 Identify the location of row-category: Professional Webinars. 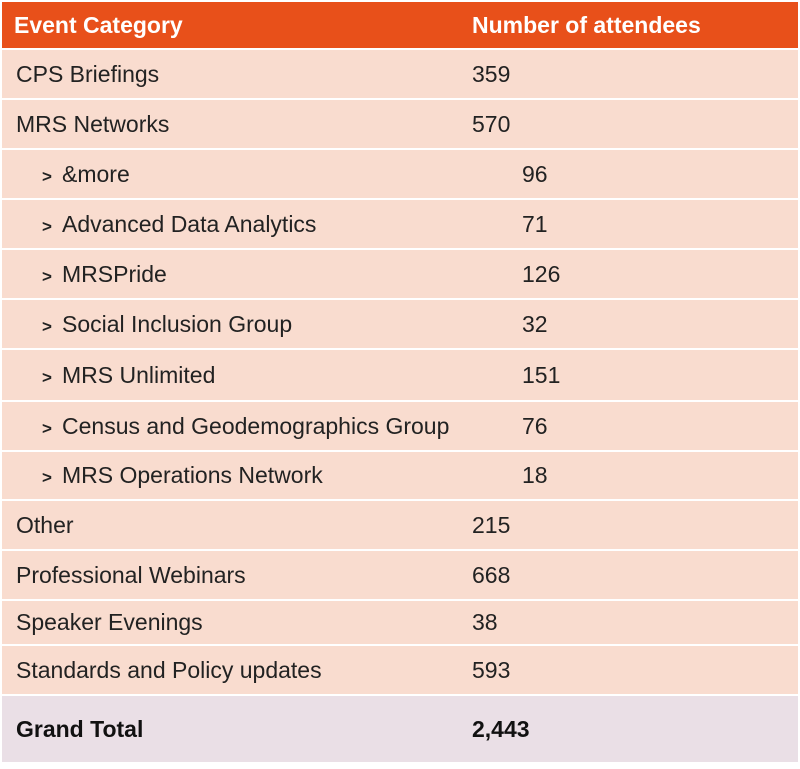
(131, 574).